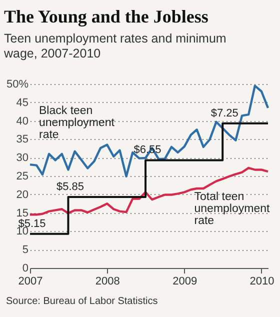 This screenshot has height=317, width=280. What do you see at coordinates (77, 122) in the screenshot?
I see `series-label: Black teen unemployment rate` at bounding box center [77, 122].